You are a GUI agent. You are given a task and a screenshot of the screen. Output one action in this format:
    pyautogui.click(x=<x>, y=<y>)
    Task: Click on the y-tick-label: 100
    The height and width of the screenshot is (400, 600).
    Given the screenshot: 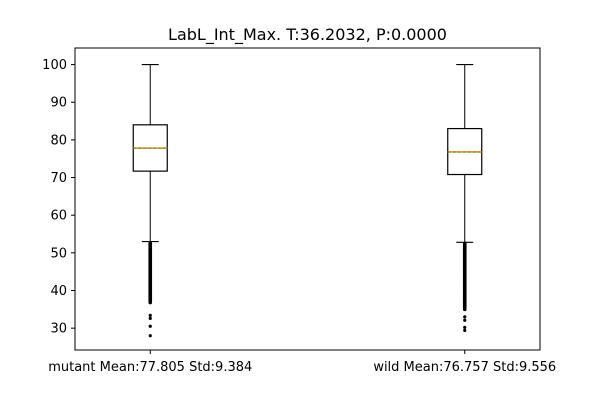 What is the action you would take?
    pyautogui.click(x=54, y=65)
    